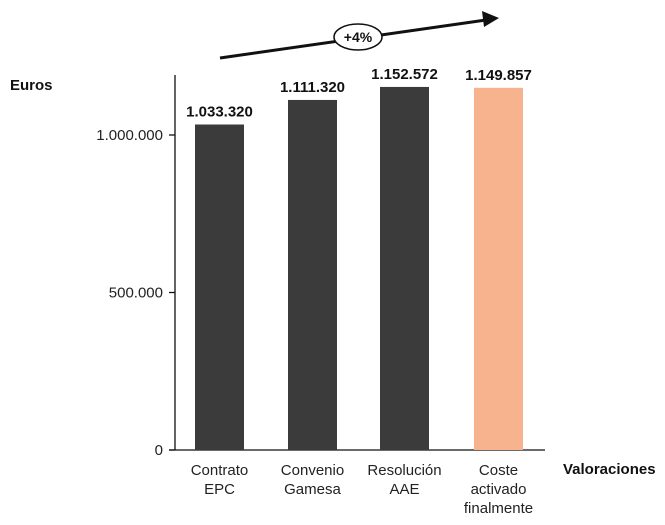  What do you see at coordinates (490, 19) in the screenshot?
I see `growth-arrow-head` at bounding box center [490, 19].